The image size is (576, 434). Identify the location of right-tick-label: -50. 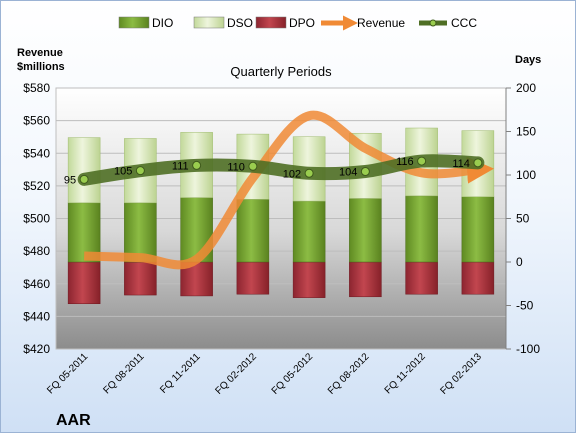
(525, 306).